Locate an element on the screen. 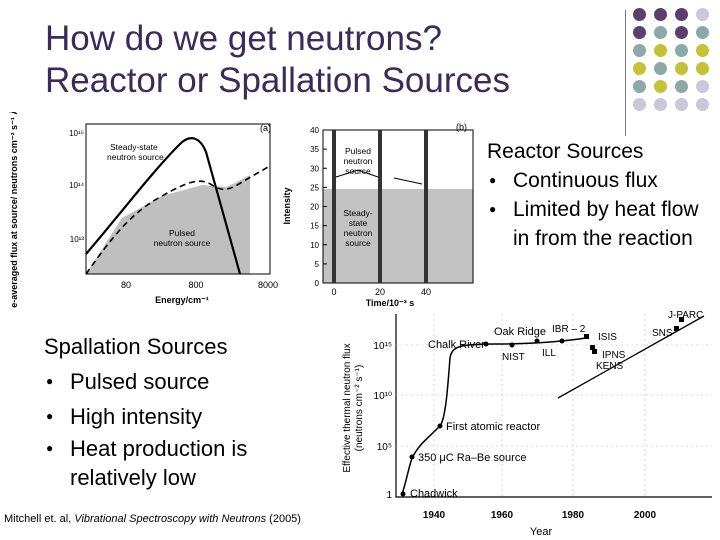 The width and height of the screenshot is (720, 540). fig-a-pulsed-label-1: Pulsed is located at coordinates (182, 233).